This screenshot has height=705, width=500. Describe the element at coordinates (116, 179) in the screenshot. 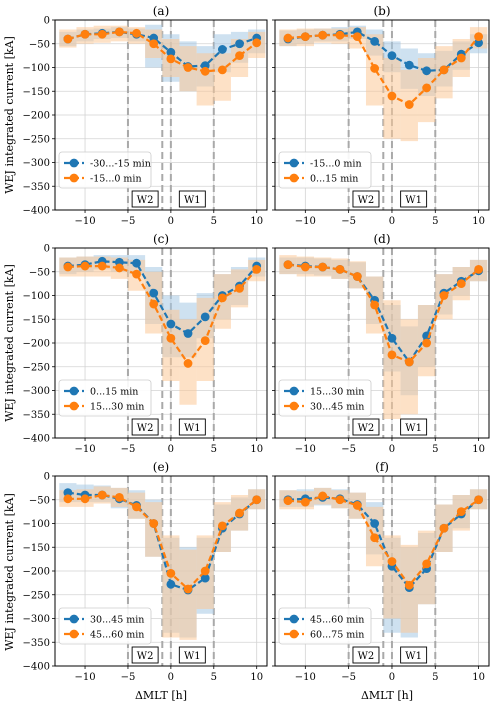

I see `legend-label: -15...0 min` at that location.